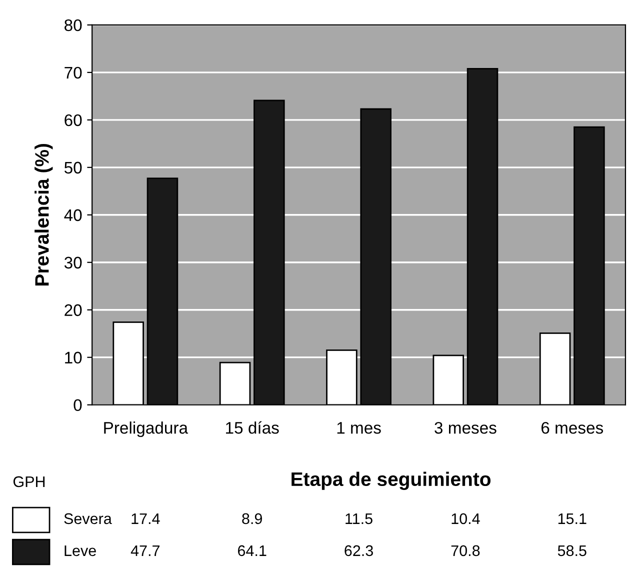  I want to click on x-tick-label: Preligadura, so click(146, 430).